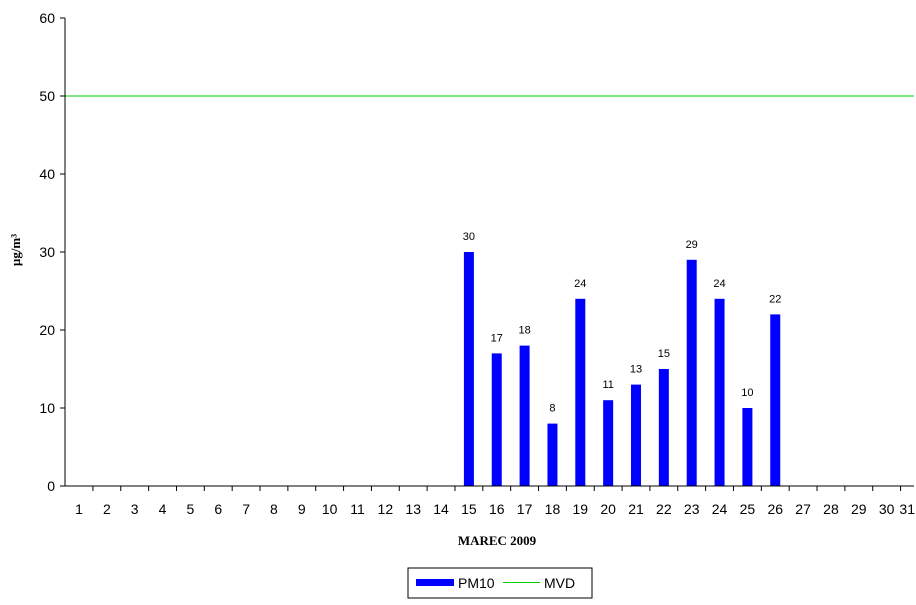 This screenshot has width=916, height=605. I want to click on x-tick-label: 21, so click(636, 509).